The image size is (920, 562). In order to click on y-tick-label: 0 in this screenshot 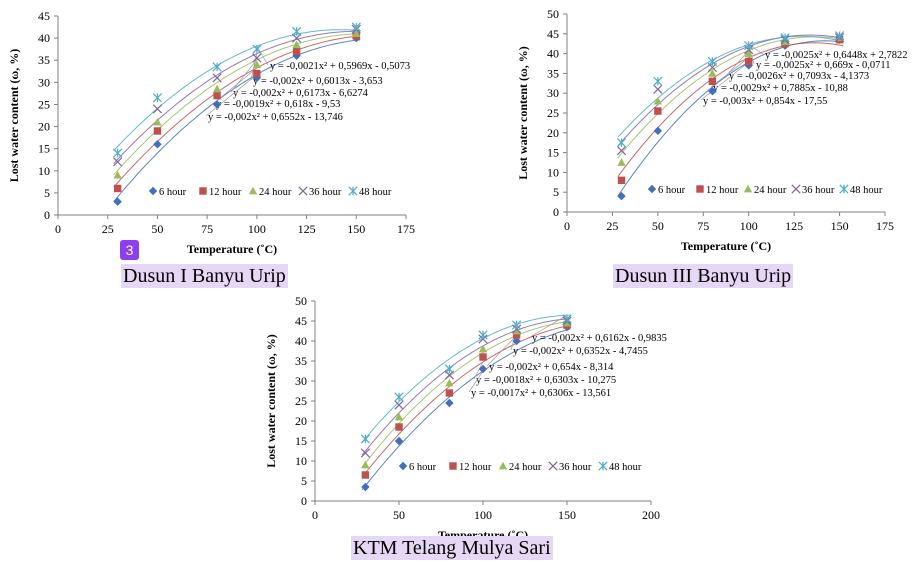, I will do `click(556, 212)`.